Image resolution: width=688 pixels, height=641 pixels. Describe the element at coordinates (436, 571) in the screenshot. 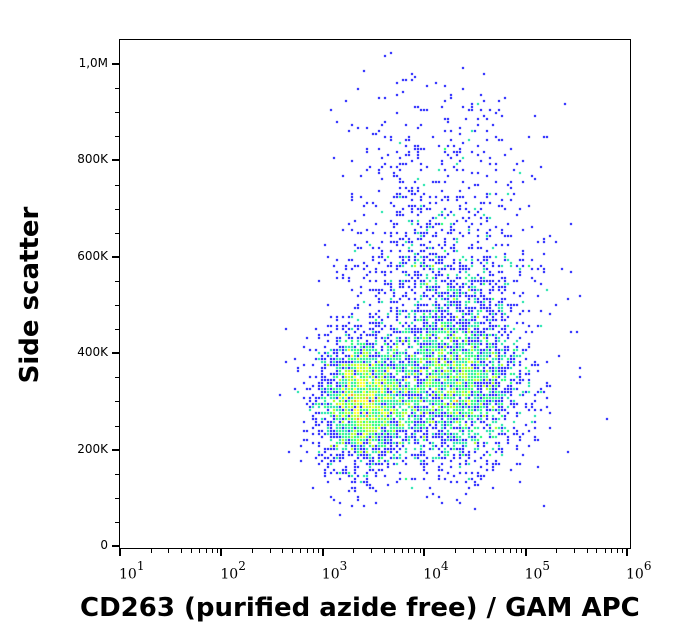

I see `x-tick-label: 10⁴` at that location.